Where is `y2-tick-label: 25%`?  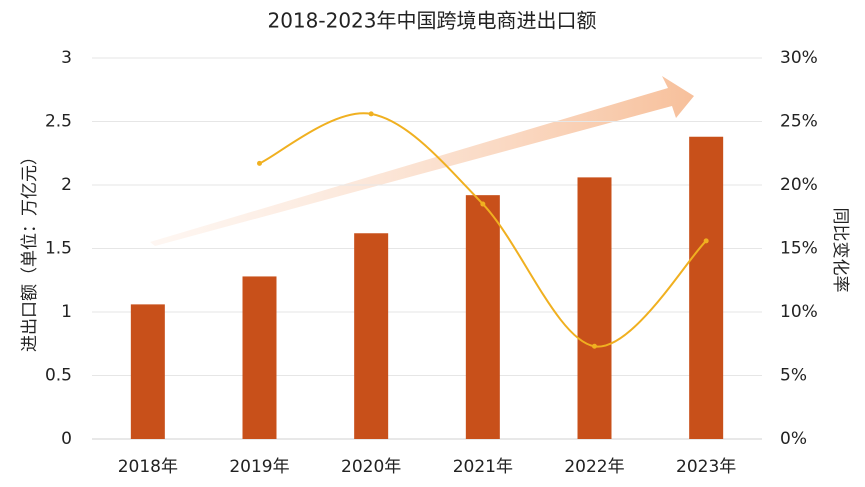 y2-tick-label: 25% is located at coordinates (799, 122).